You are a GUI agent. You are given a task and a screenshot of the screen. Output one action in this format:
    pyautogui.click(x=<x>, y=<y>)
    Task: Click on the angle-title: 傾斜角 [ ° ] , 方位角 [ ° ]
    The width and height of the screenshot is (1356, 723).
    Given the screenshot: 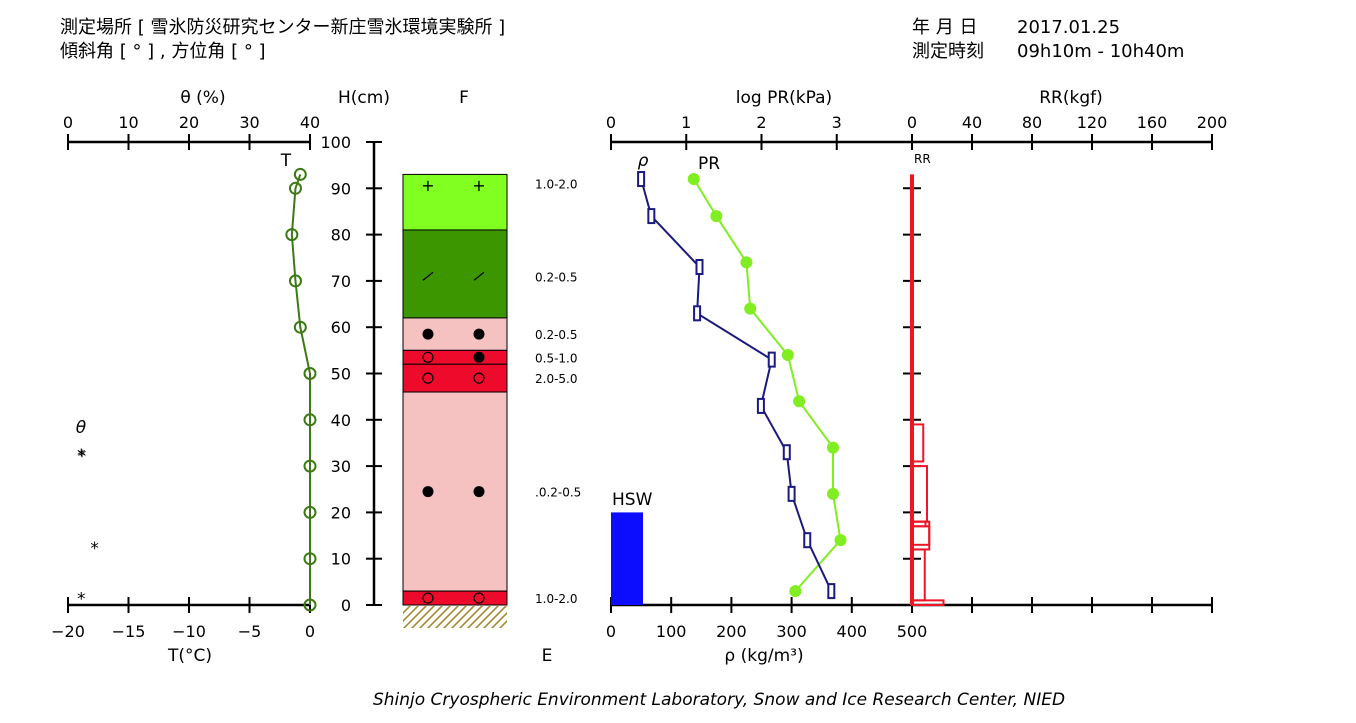 What is the action you would take?
    pyautogui.click(x=163, y=51)
    